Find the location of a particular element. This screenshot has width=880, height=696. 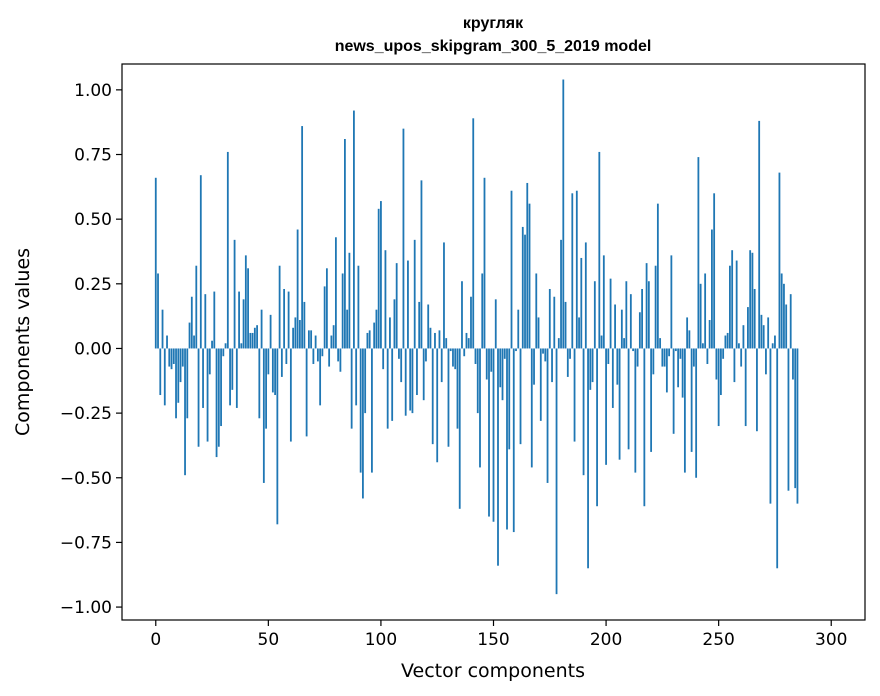

y-tick-label: 0.25 is located at coordinates (93, 285).